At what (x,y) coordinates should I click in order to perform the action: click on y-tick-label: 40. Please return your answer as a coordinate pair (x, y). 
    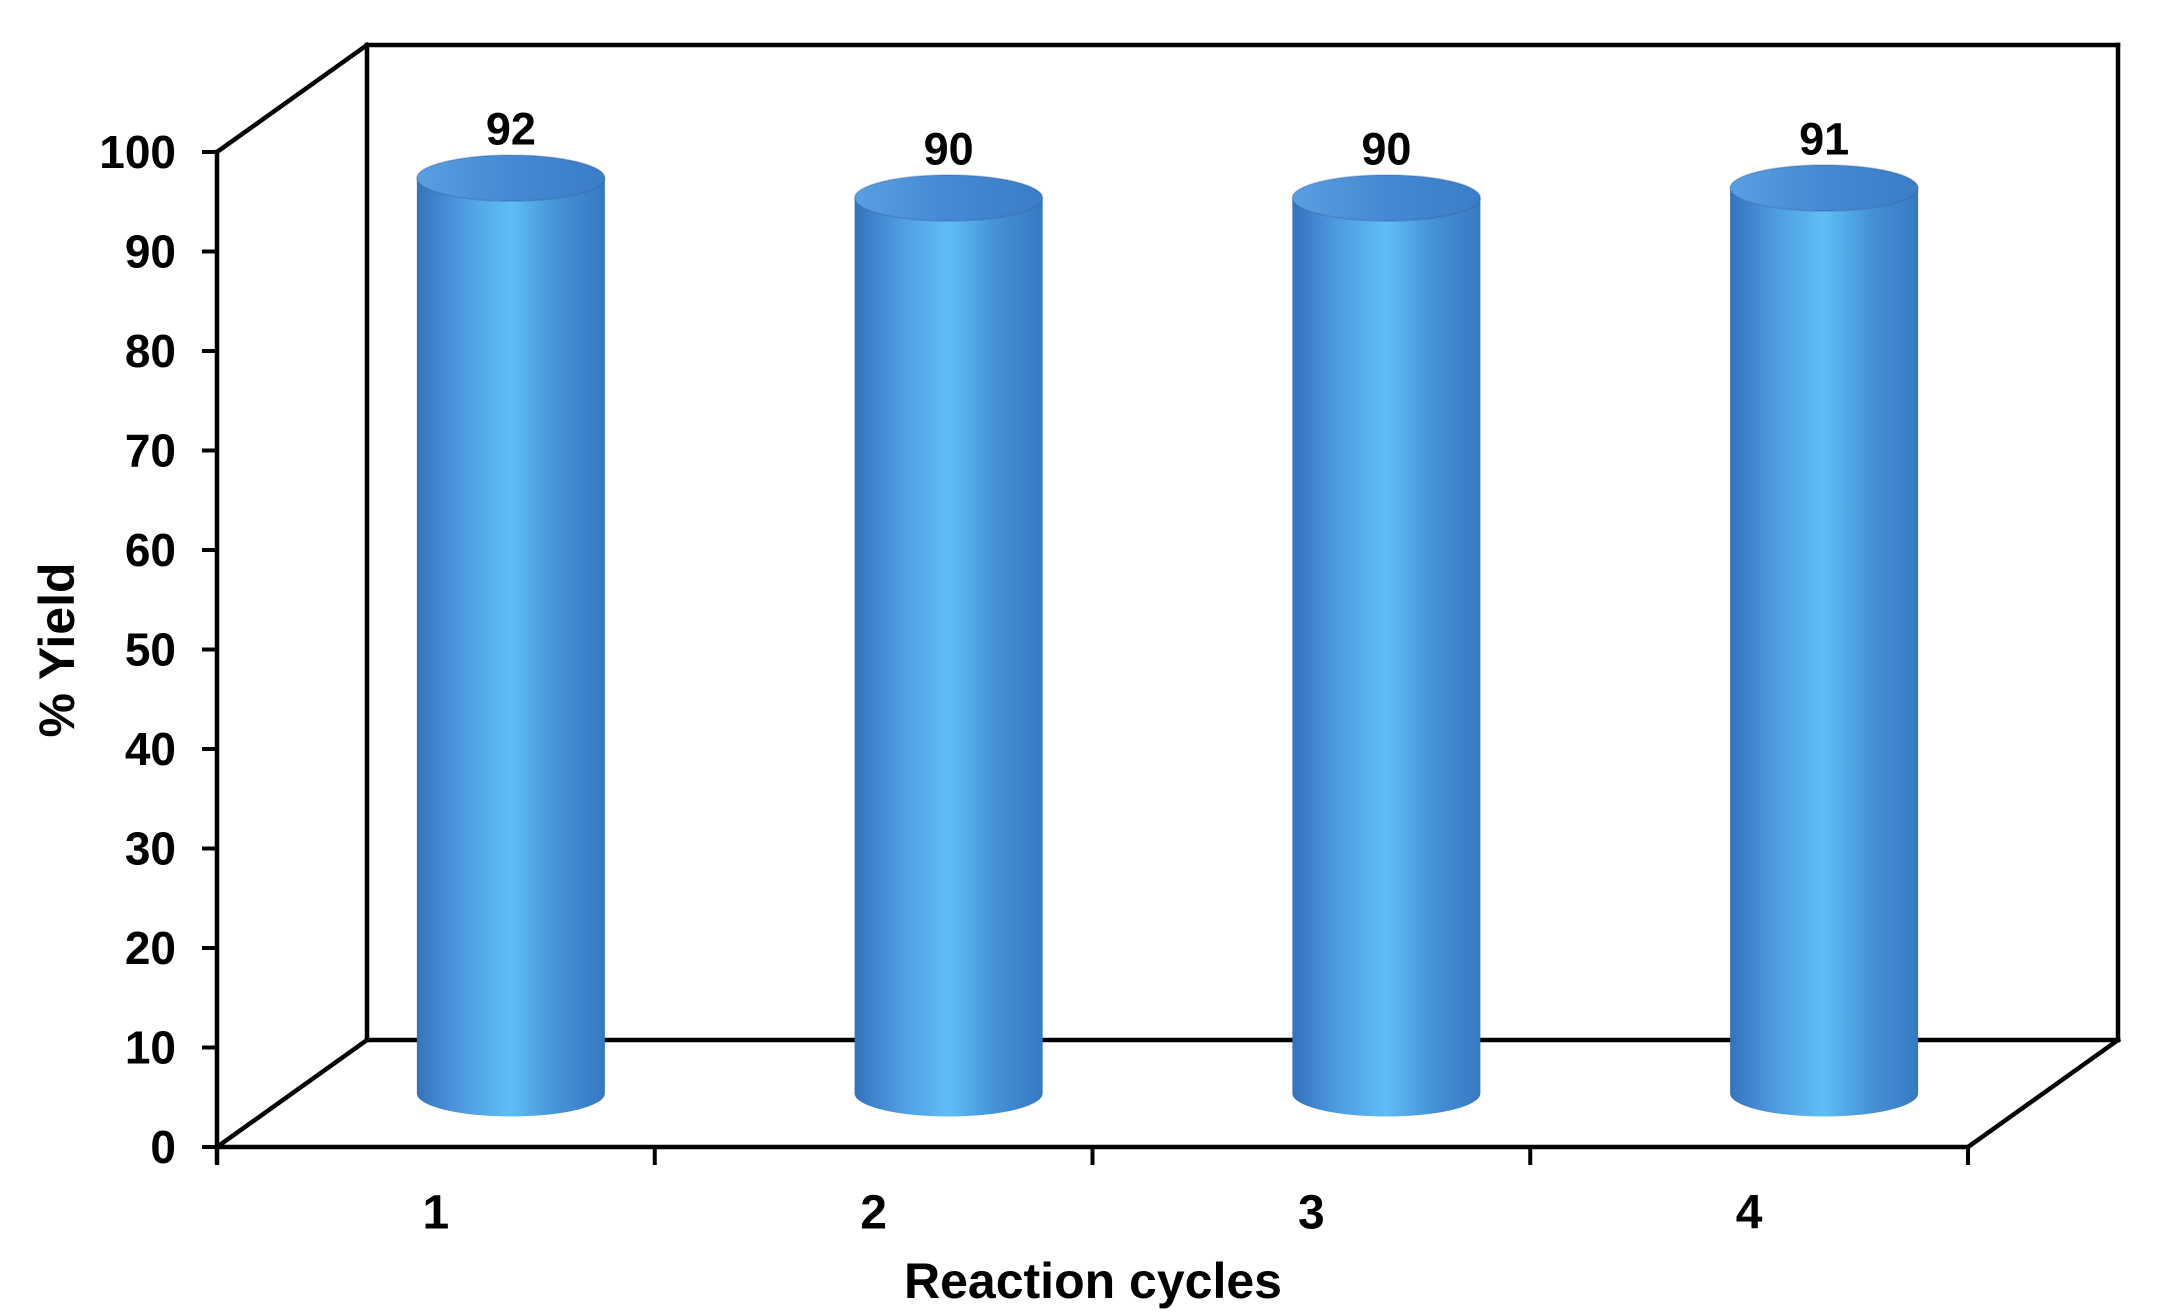
    Looking at the image, I should click on (150, 749).